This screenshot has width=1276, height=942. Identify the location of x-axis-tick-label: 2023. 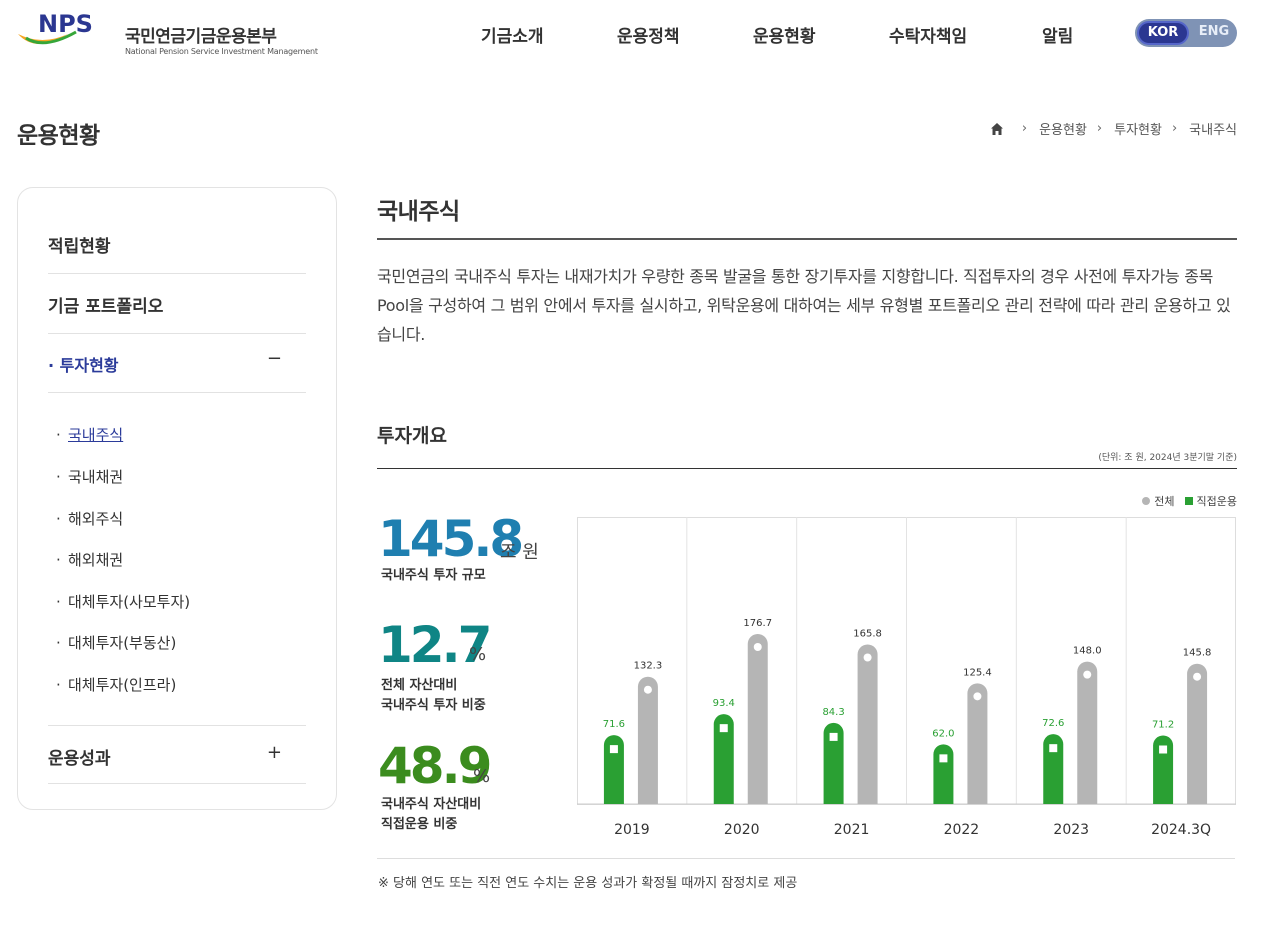
(1071, 830).